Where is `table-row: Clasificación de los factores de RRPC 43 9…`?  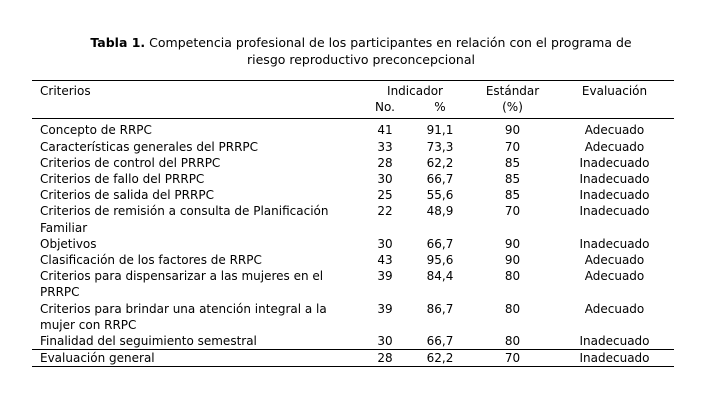 table-row: Clasificación de los factores de RRPC 43 9… is located at coordinates (353, 260).